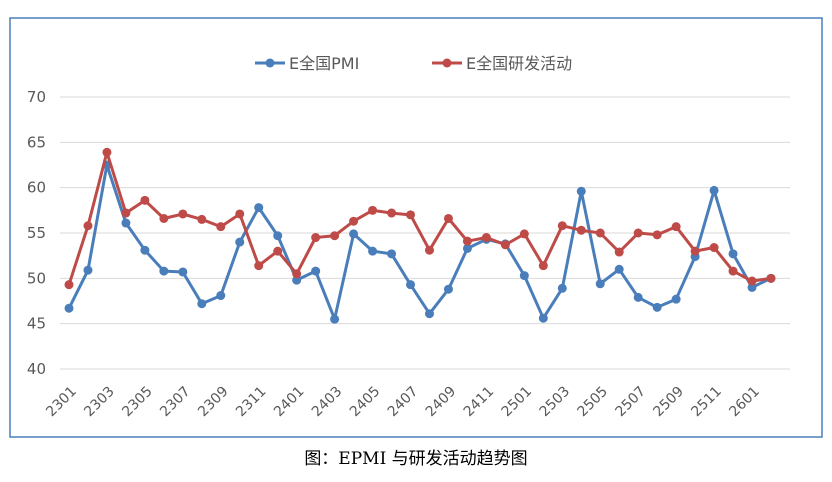 The height and width of the screenshot is (482, 832). Describe the element at coordinates (324, 63) in the screenshot. I see `legend-label: E全国PMI` at that location.